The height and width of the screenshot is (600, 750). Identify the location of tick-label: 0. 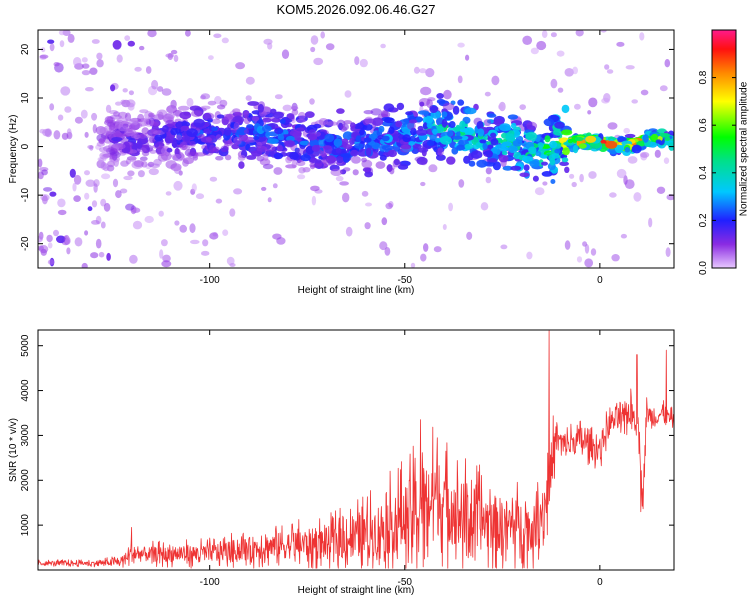
(25, 146).